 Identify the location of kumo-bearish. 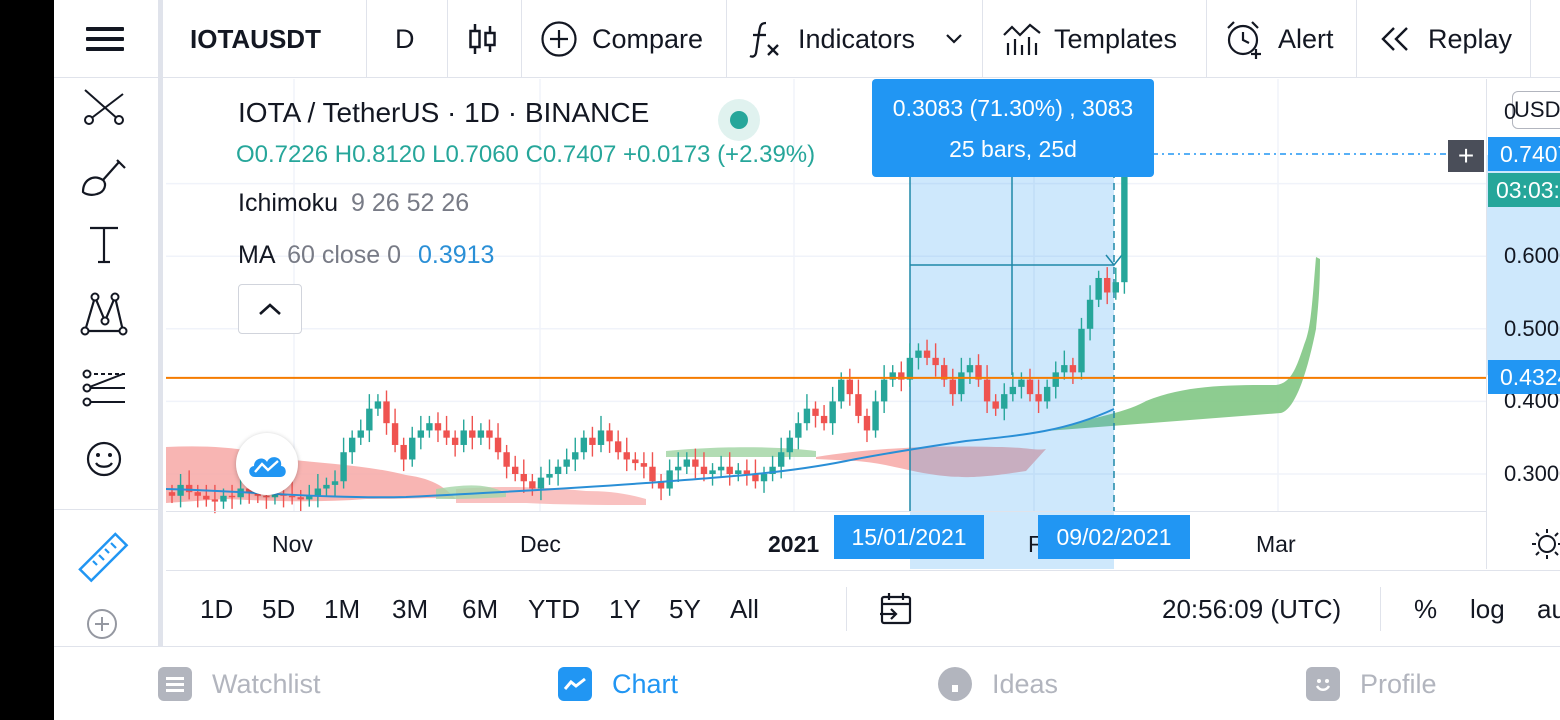
(931, 462).